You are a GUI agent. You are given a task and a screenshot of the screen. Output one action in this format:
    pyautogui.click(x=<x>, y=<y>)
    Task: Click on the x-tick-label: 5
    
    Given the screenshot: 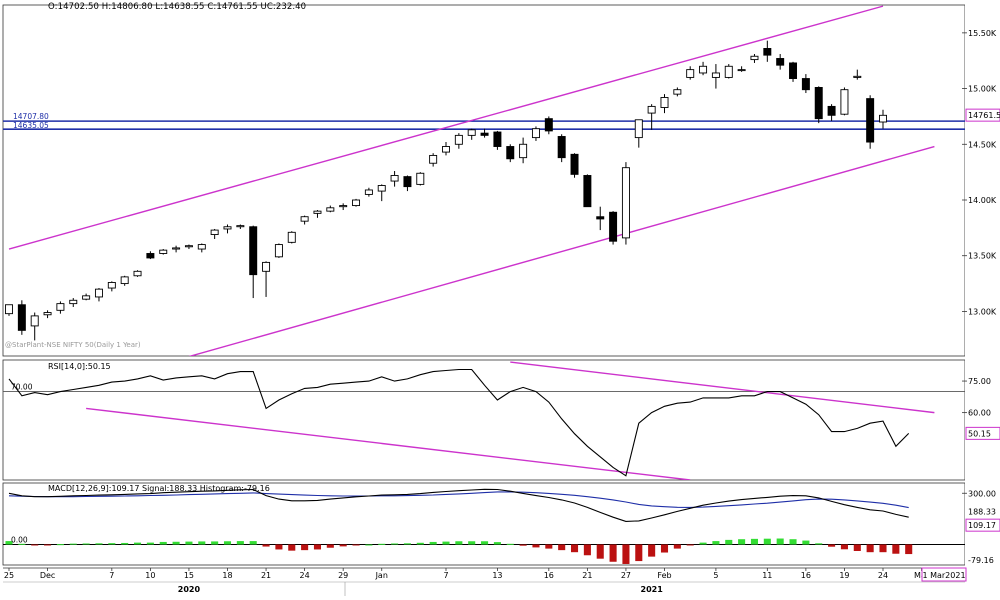 What is the action you would take?
    pyautogui.click(x=715, y=575)
    